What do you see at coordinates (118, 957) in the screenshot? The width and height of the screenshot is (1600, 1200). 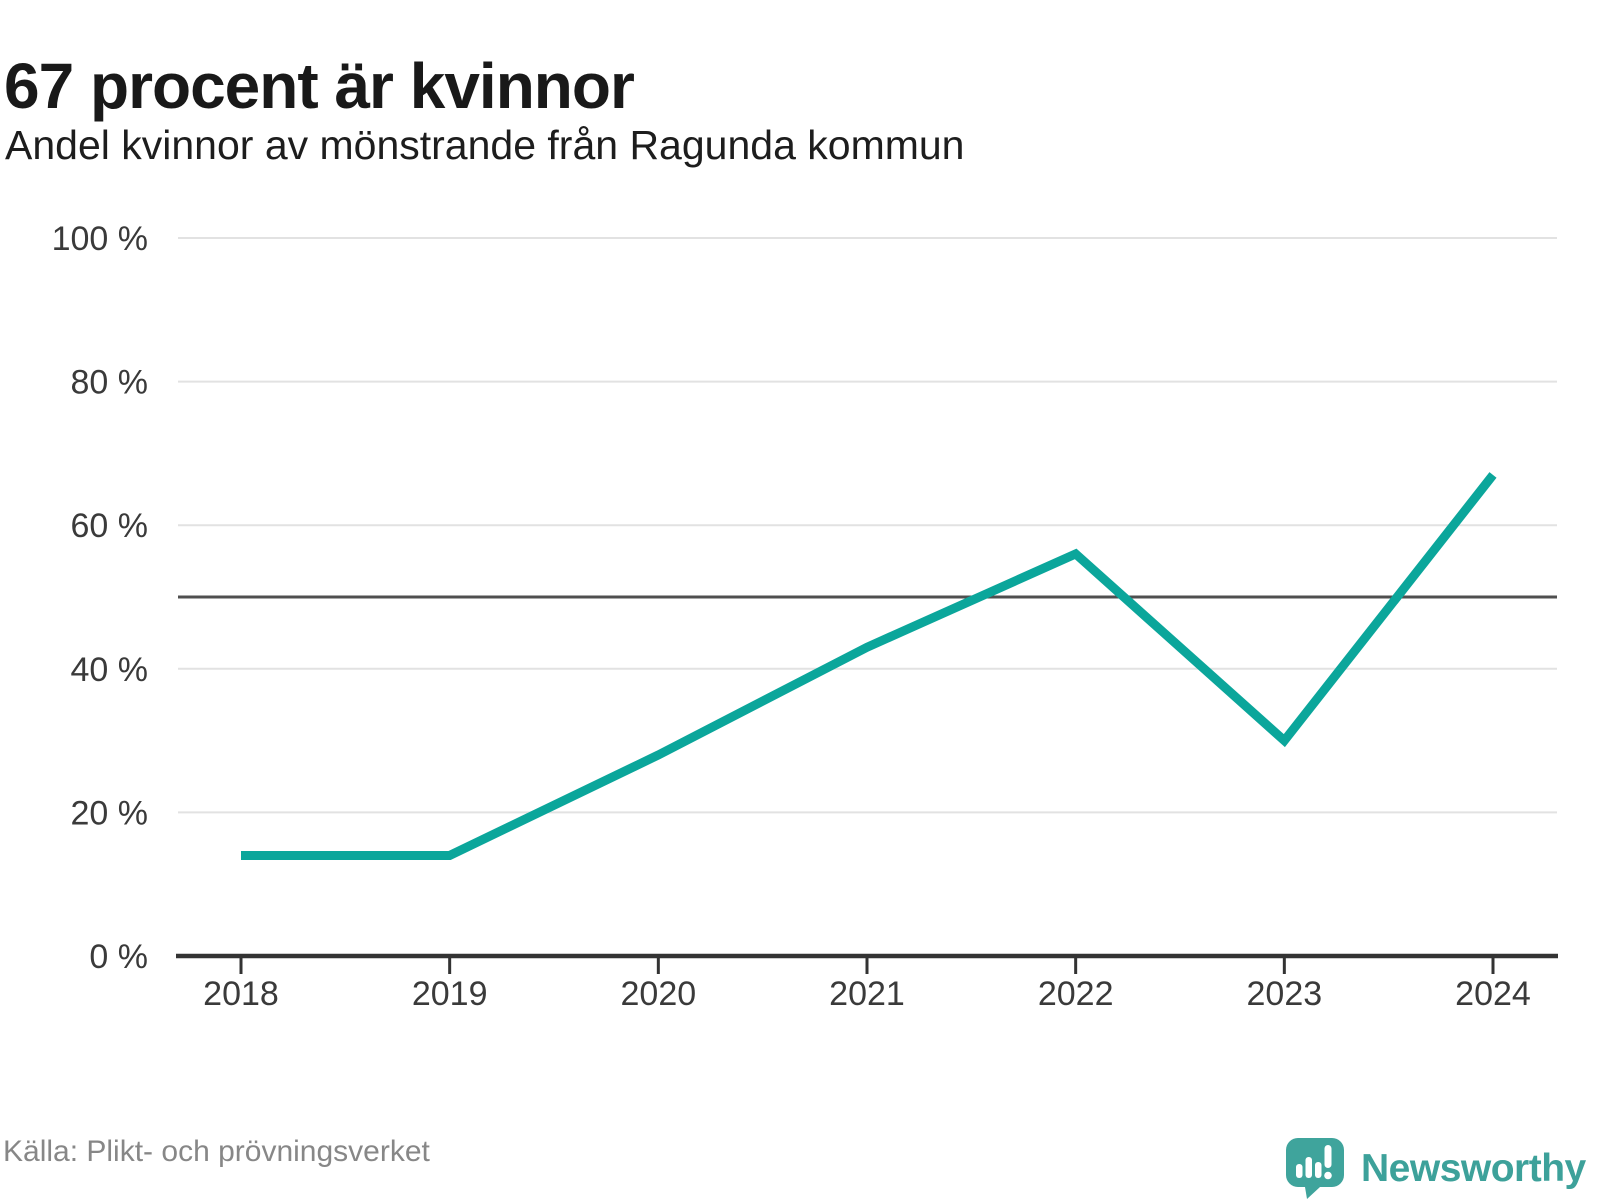 I see `y-tick-label: 0 %` at bounding box center [118, 957].